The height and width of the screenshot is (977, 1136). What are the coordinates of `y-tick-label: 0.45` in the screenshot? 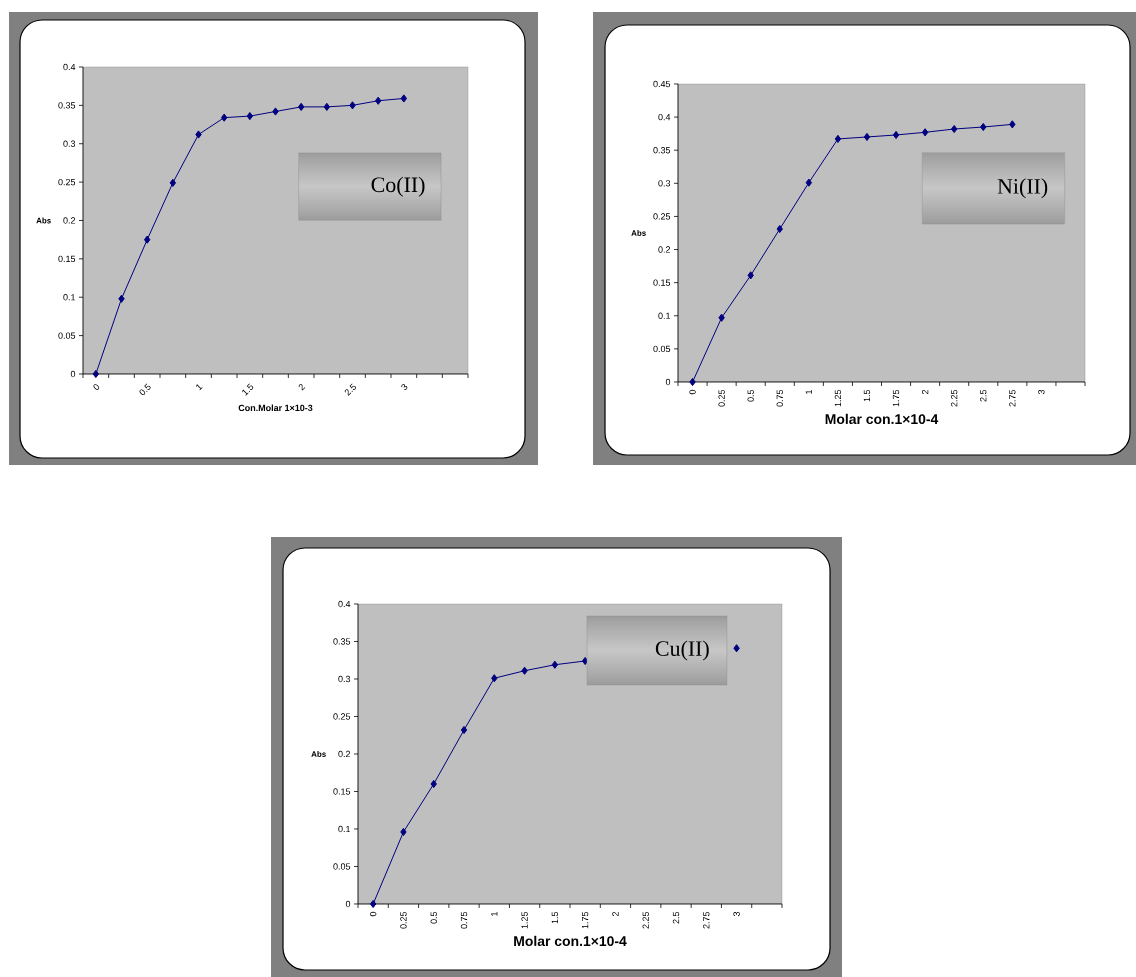 It's located at (662, 84).